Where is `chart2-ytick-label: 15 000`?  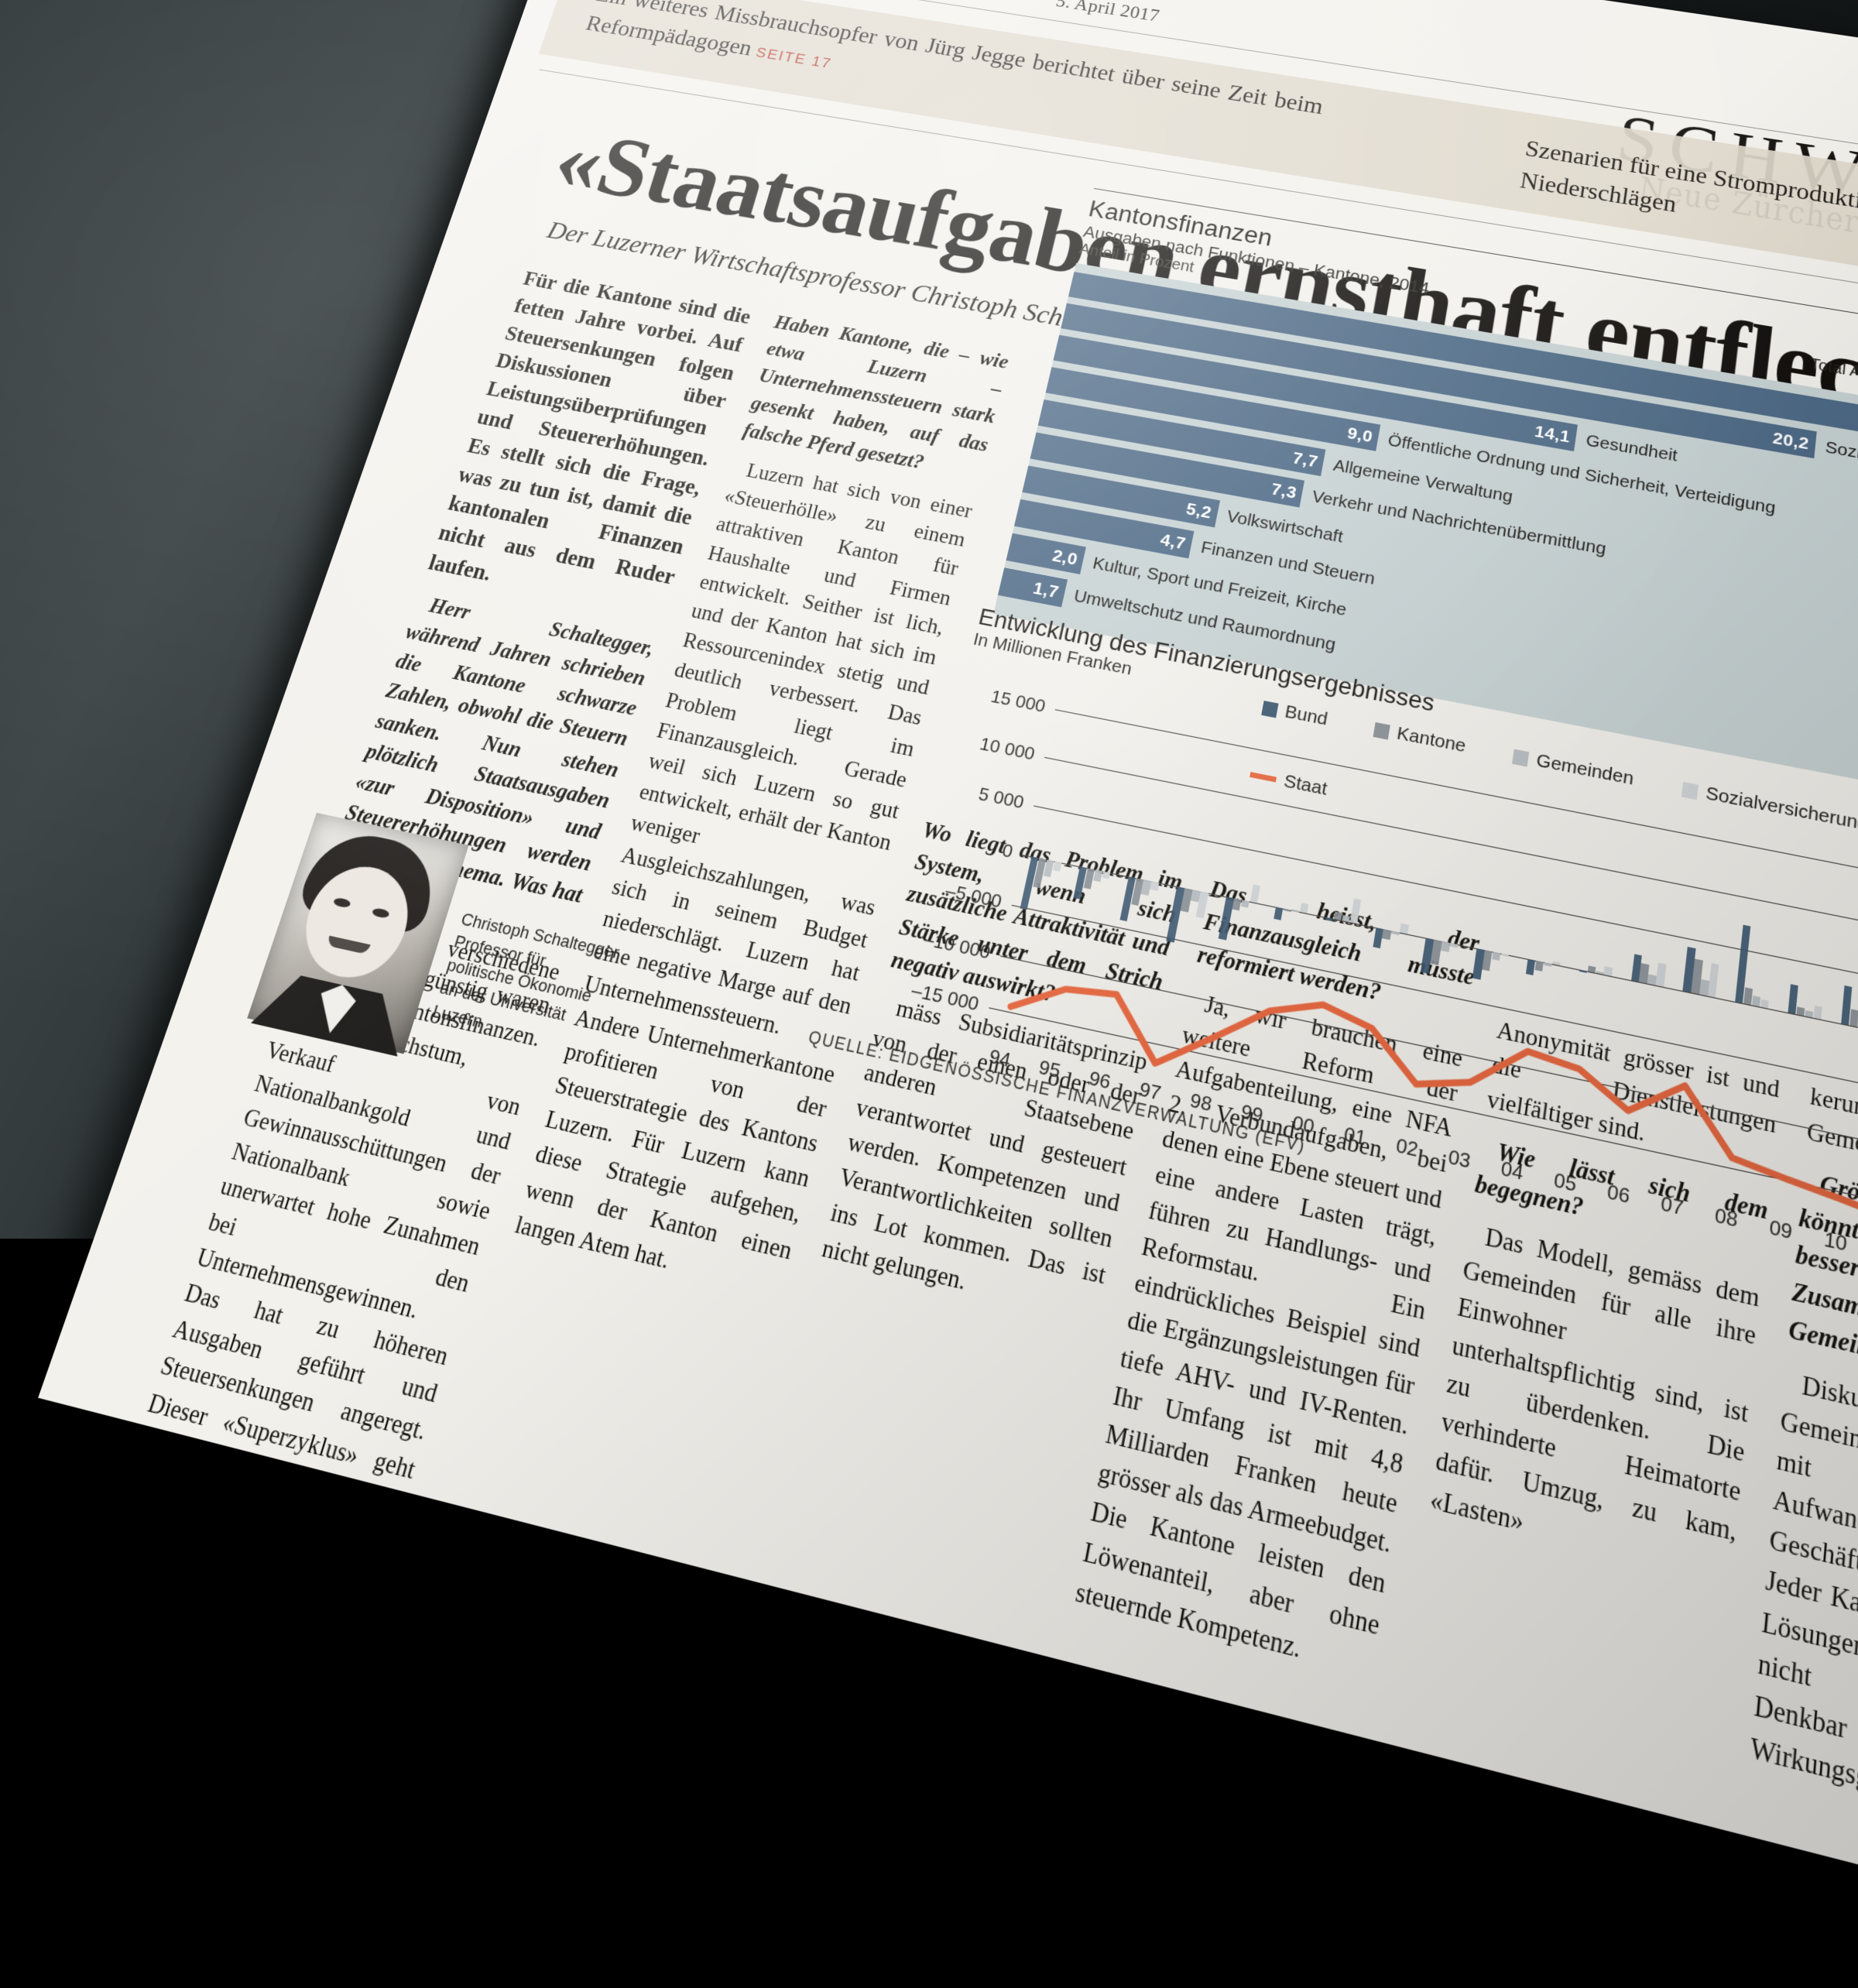
chart2-ytick-label: 15 000 is located at coordinates (1018, 702).